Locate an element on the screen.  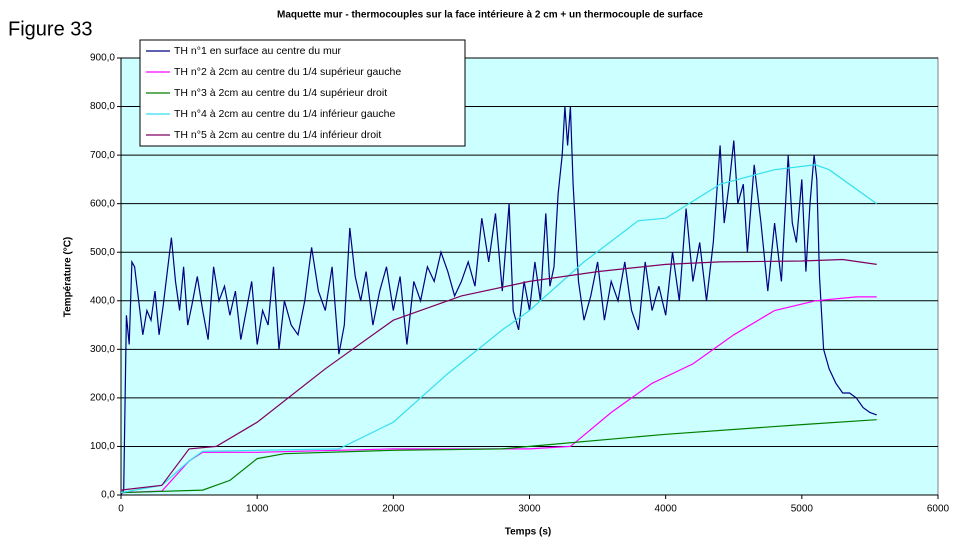
x-tick-label: 3000 is located at coordinates (529, 509).